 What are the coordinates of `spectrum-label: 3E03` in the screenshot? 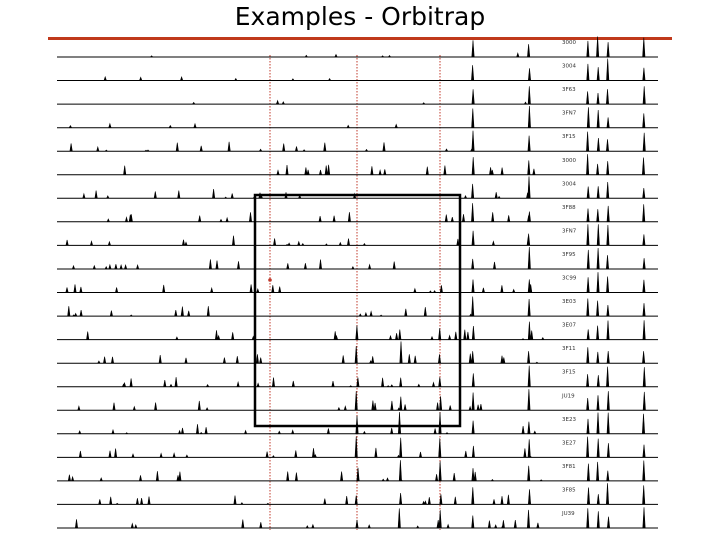 It's located at (569, 302).